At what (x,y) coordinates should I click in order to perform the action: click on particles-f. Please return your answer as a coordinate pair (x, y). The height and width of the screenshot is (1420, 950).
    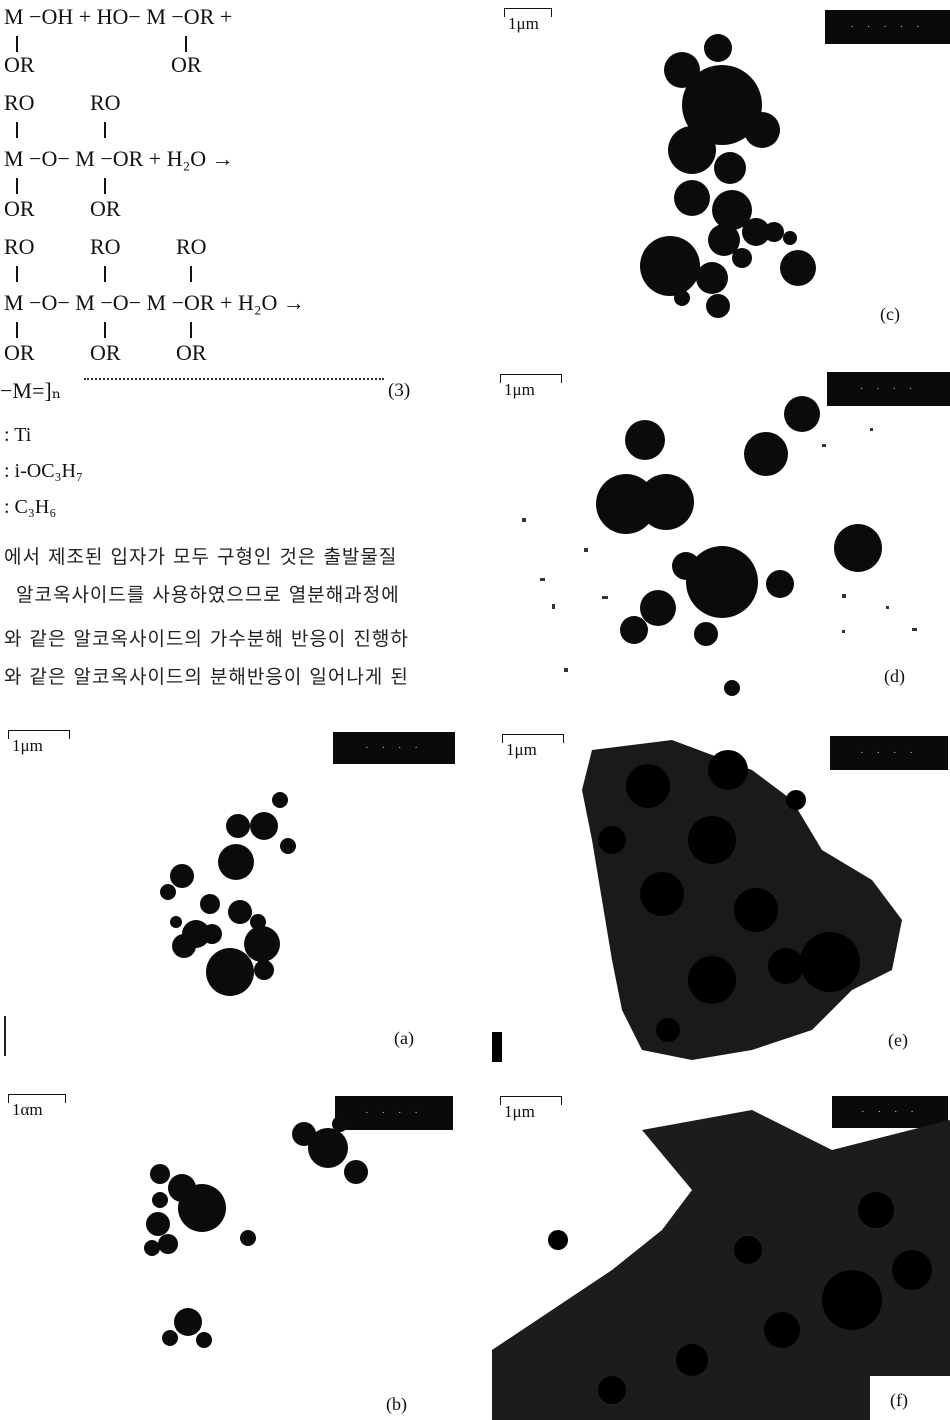
    Looking at the image, I should click on (721, 1265).